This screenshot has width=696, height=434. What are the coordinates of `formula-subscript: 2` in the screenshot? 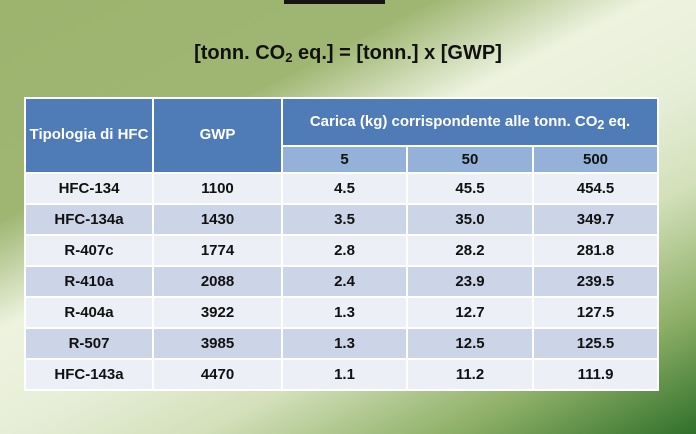 It's located at (289, 57).